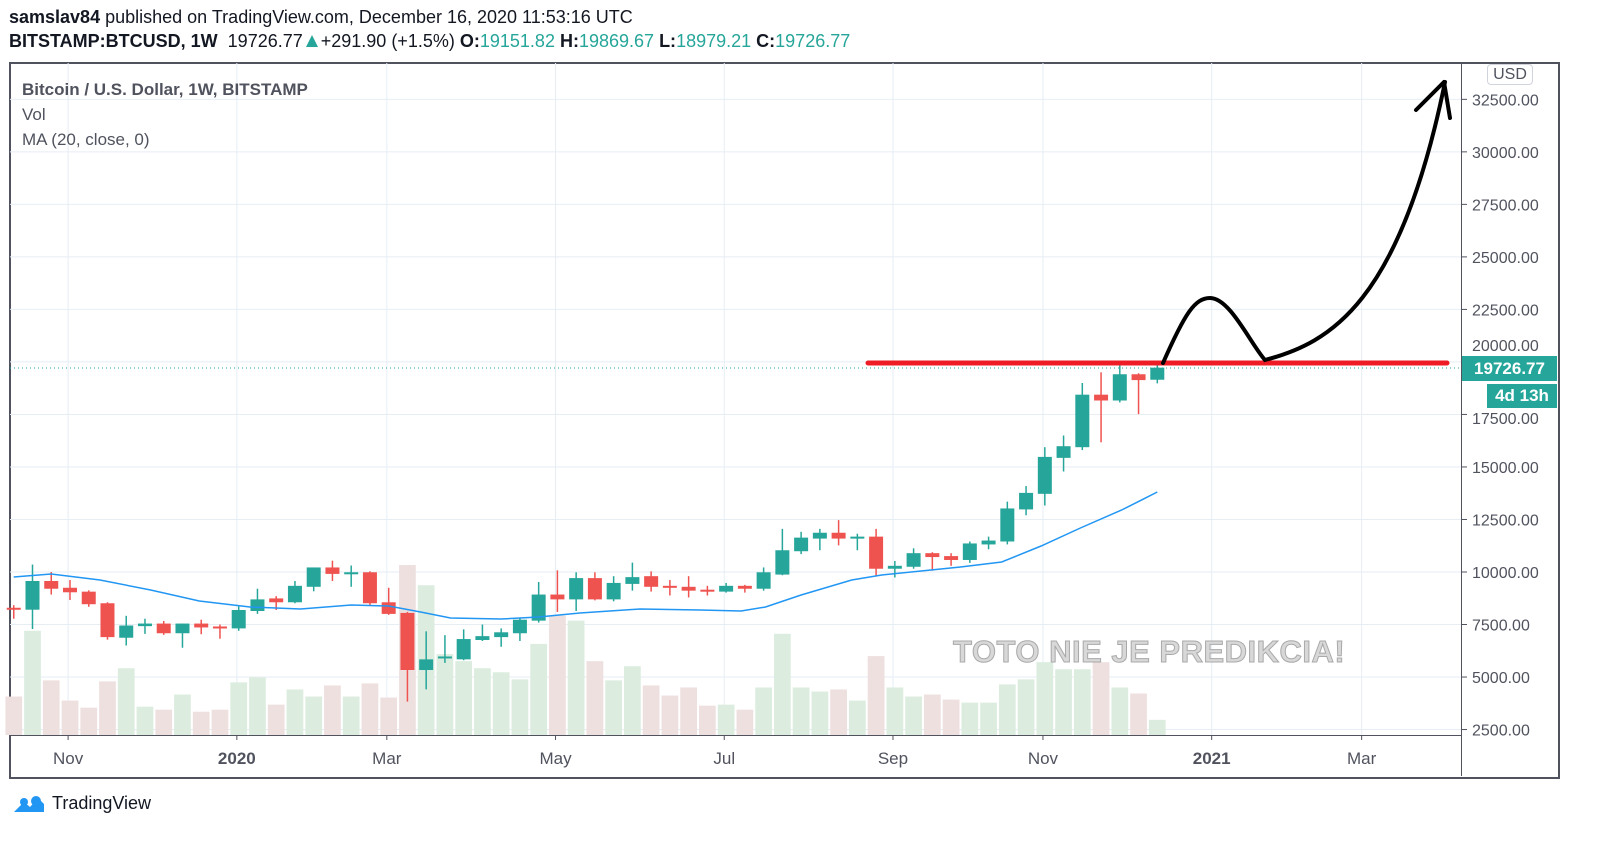 The image size is (1618, 858). I want to click on price-tick-label: 32500.00, so click(1505, 100).